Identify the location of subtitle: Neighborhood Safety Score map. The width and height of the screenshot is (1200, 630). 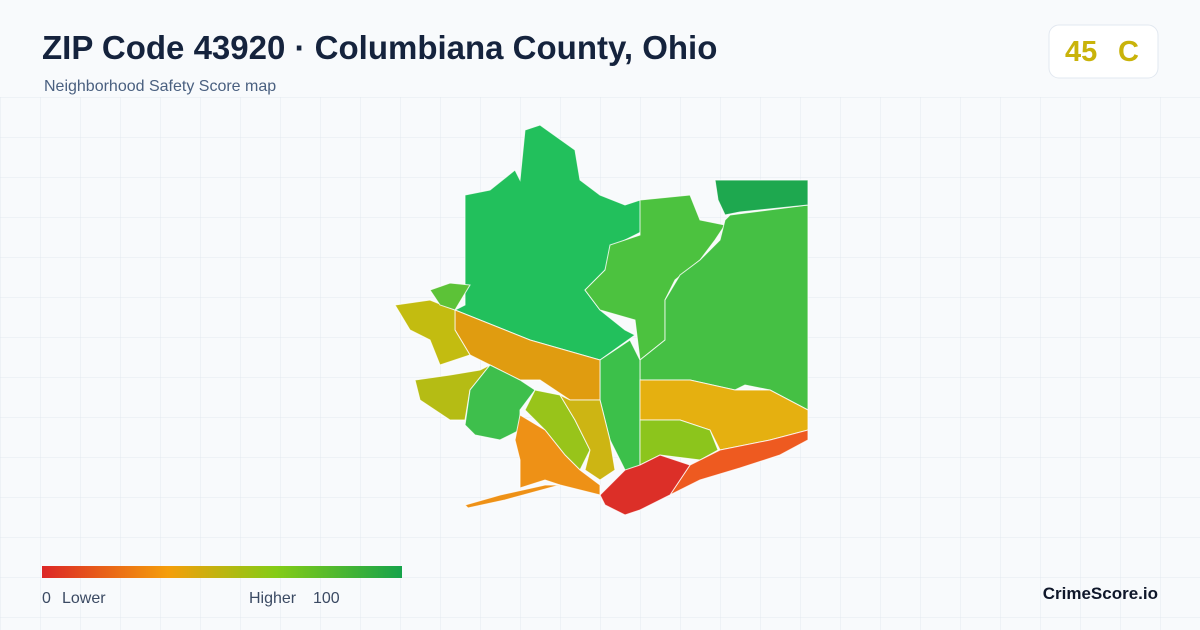
(160, 86).